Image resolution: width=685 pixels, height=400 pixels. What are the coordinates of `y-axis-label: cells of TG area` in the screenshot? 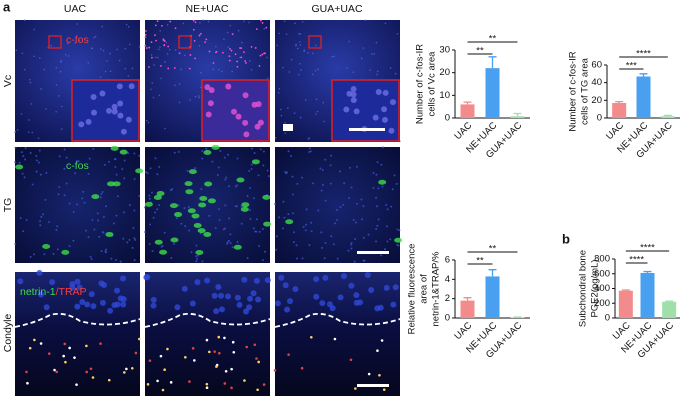 It's located at (585, 91).